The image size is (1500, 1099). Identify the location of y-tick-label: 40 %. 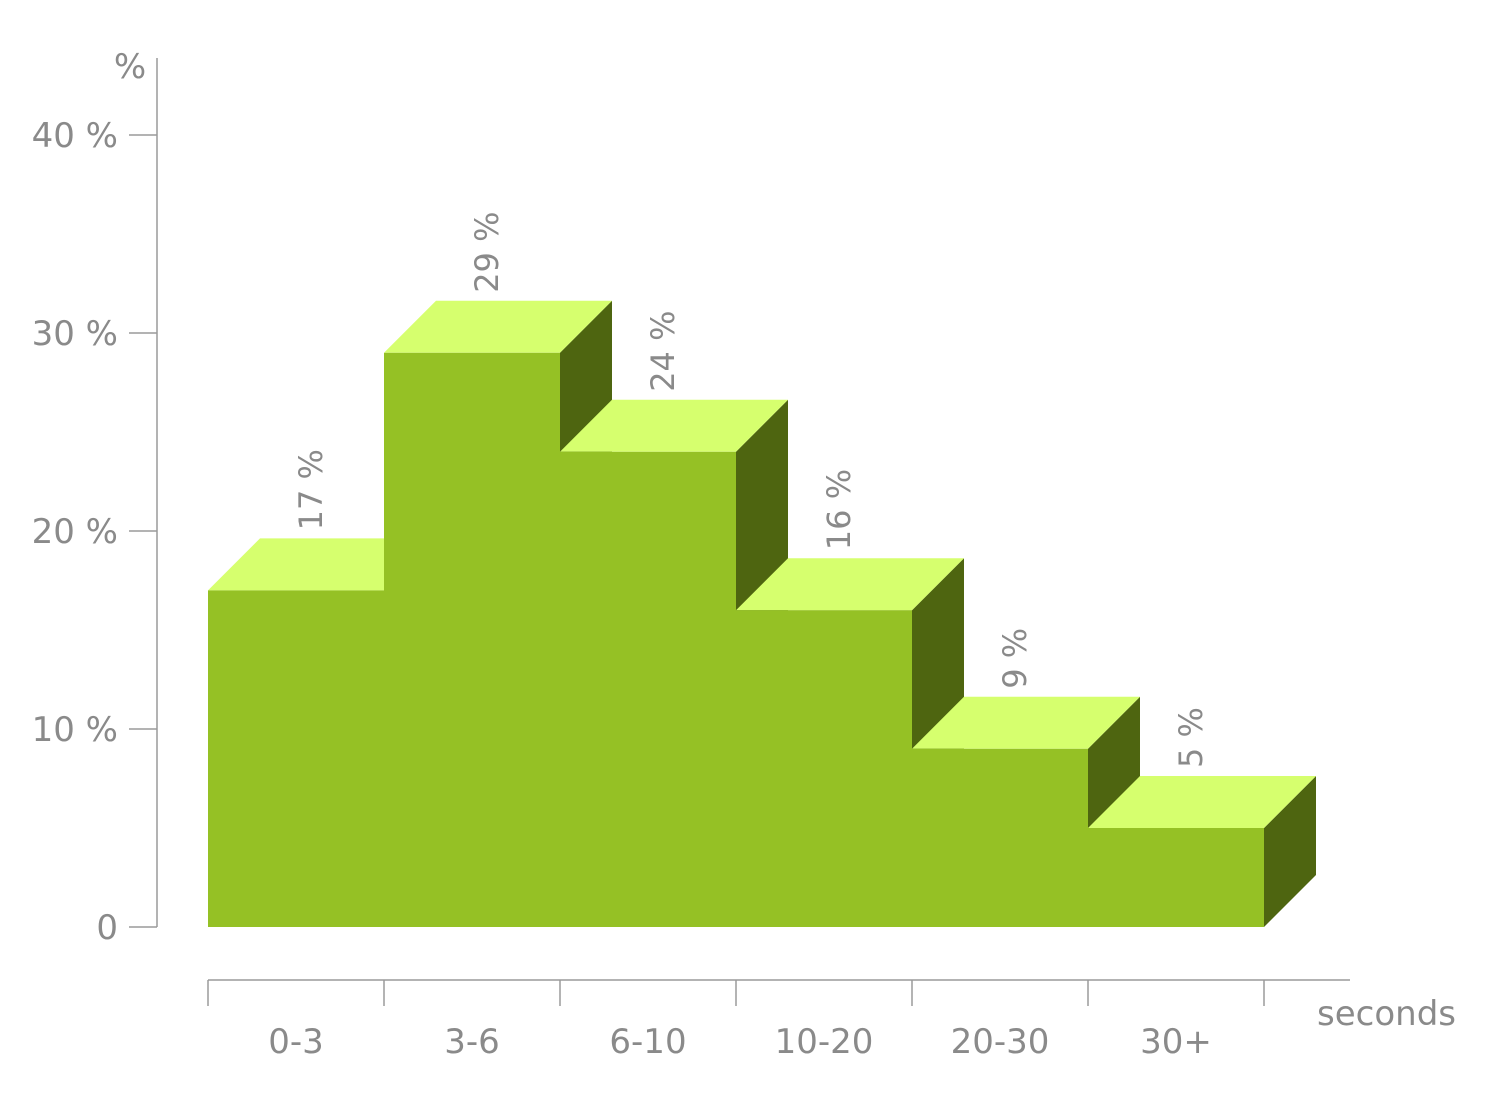
(75, 136).